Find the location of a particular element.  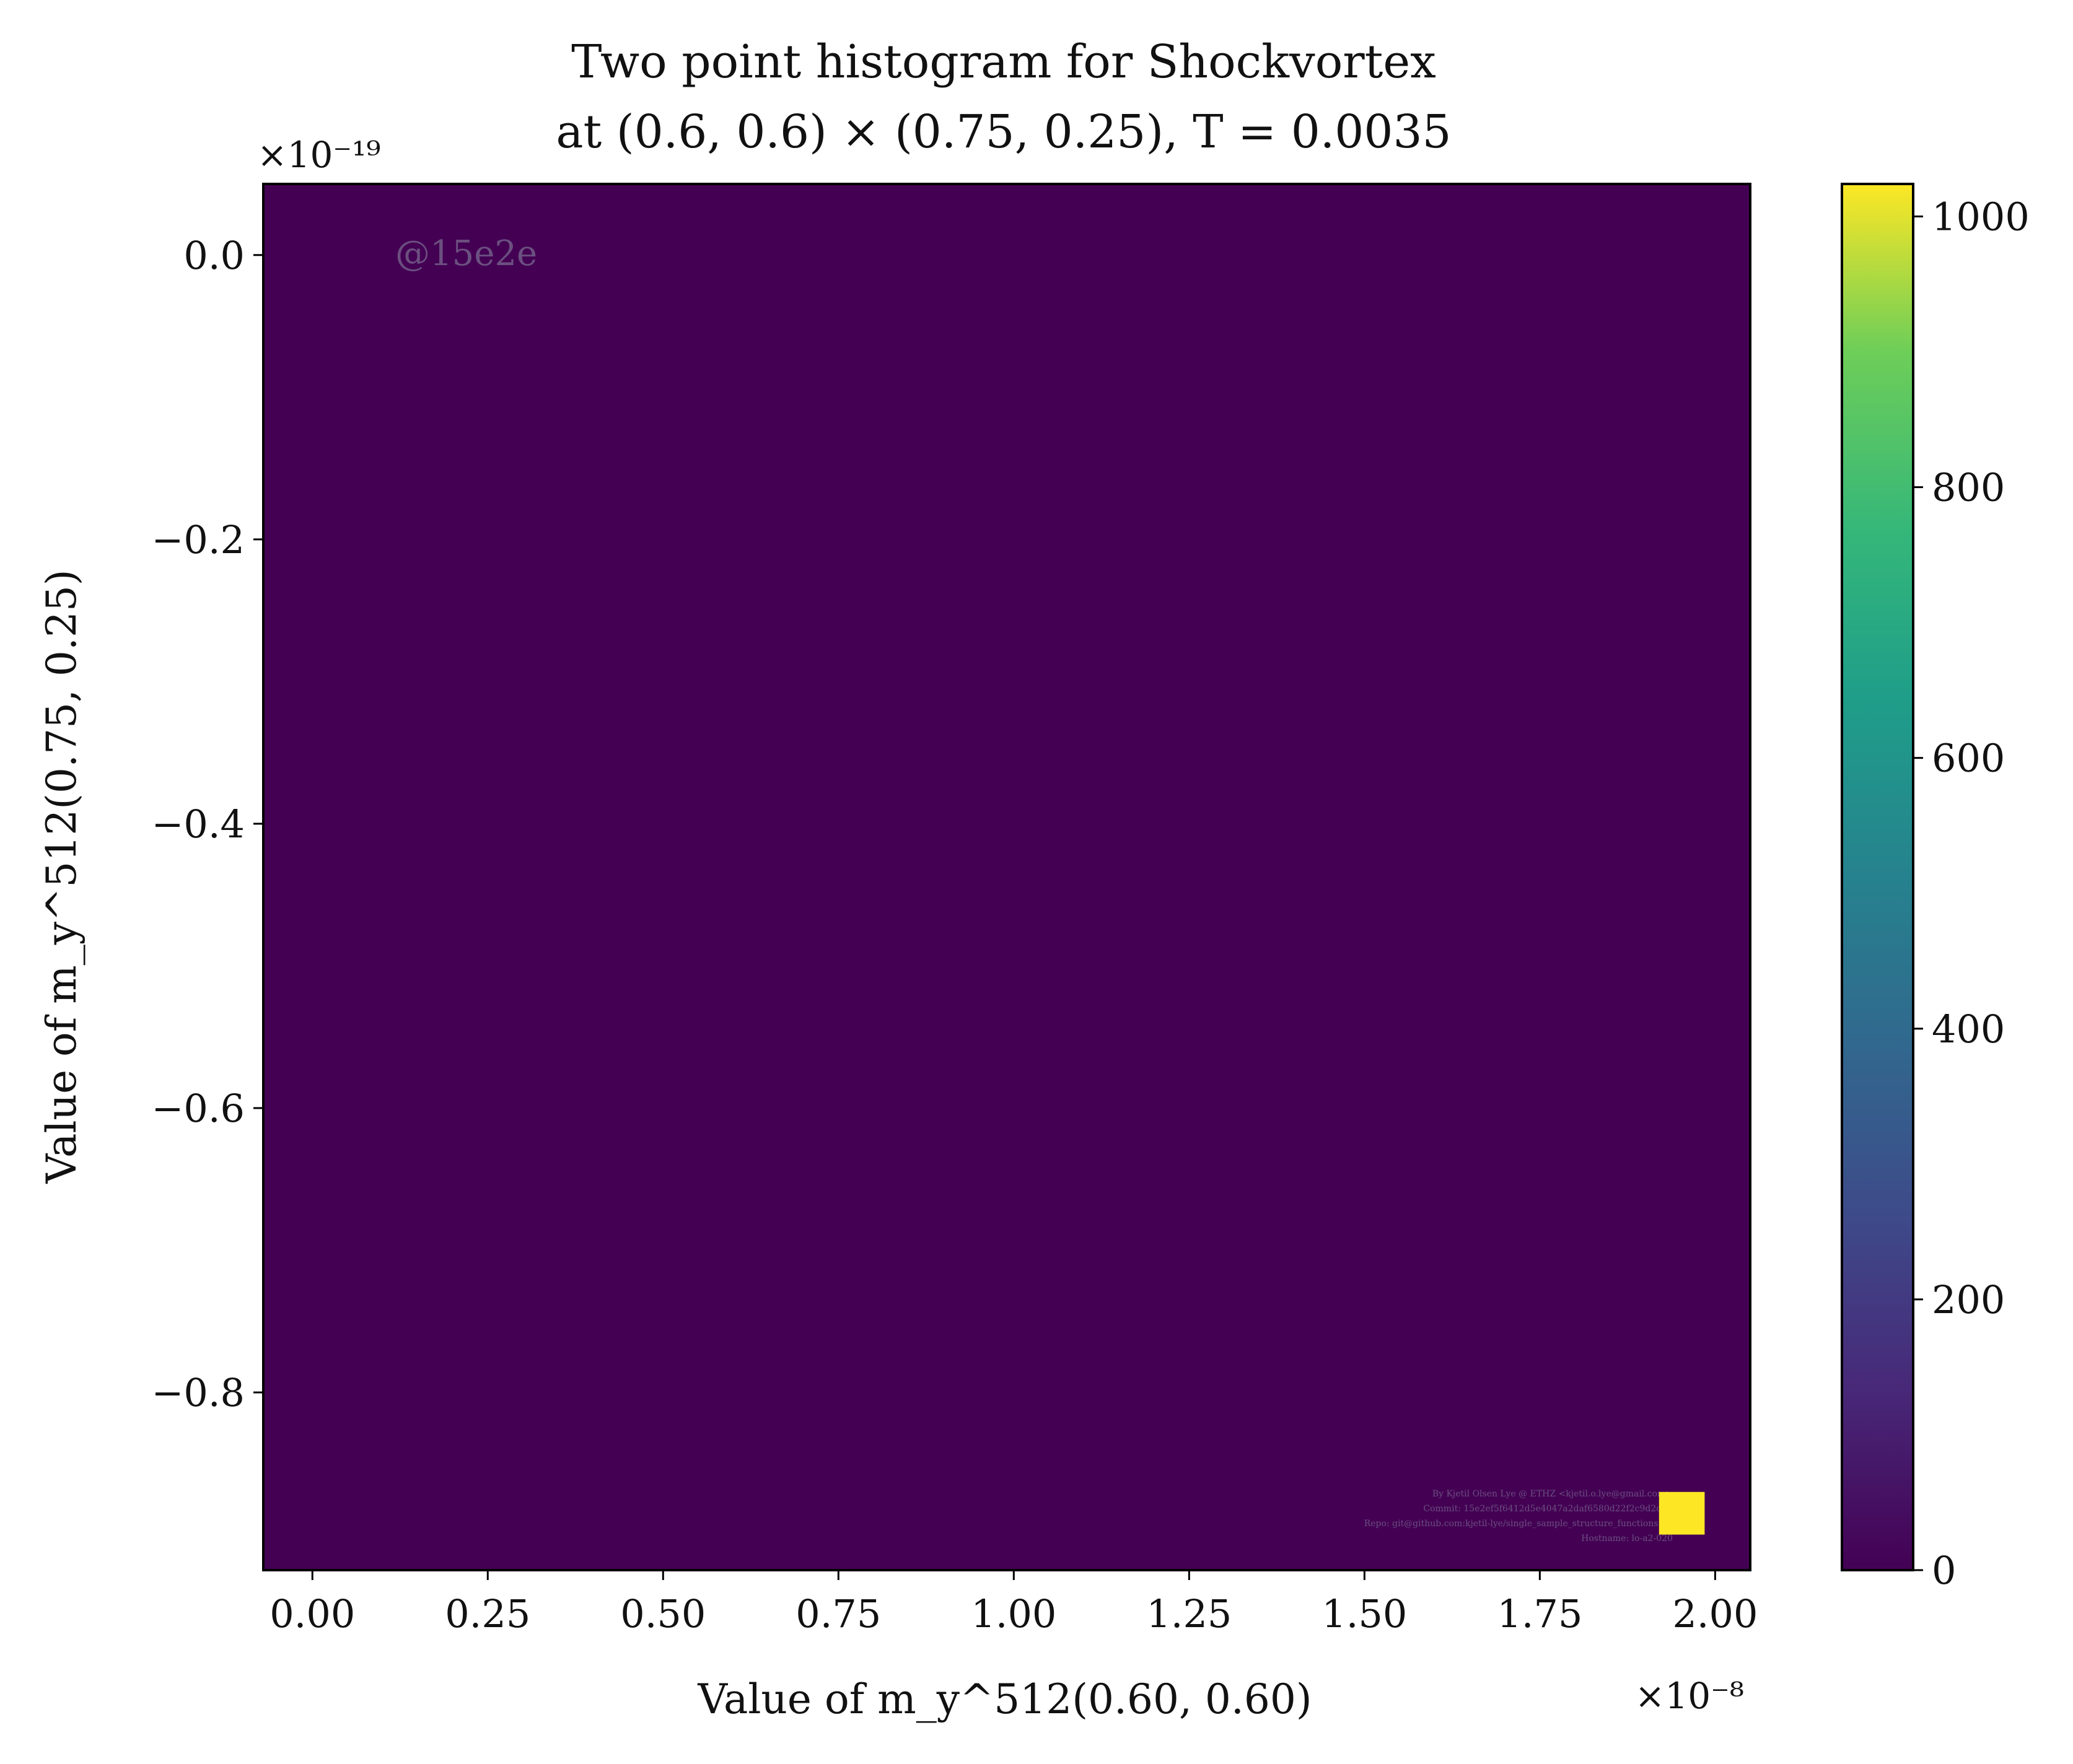

x-axis-ticks: 0.00 0.25 0.50 0.75 1.00 1.25 1.50 1.75 2.00 is located at coordinates (1014, 1603).